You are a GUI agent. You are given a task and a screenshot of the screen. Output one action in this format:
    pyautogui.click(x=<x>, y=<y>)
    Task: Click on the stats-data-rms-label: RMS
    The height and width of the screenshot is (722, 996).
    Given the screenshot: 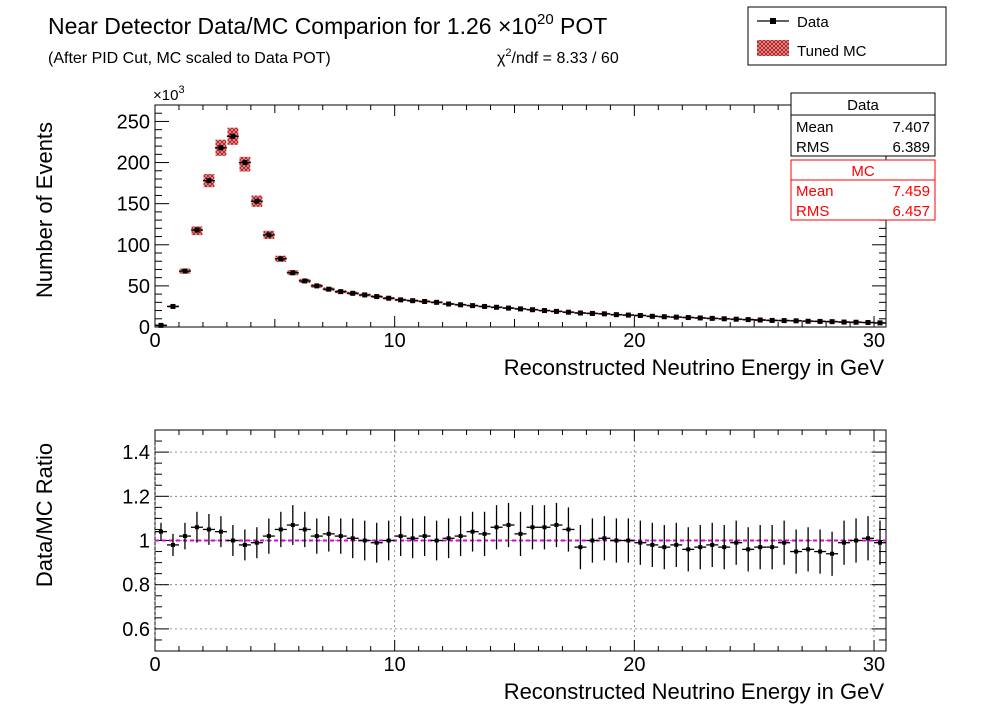 What is the action you would take?
    pyautogui.click(x=812, y=147)
    